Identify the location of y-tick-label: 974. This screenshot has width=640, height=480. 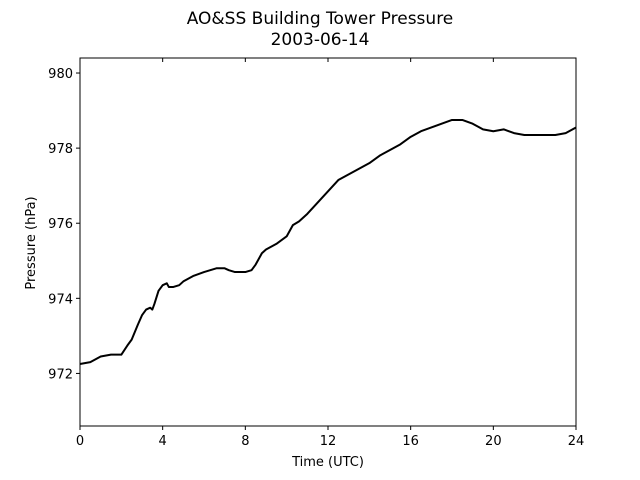
(60, 299).